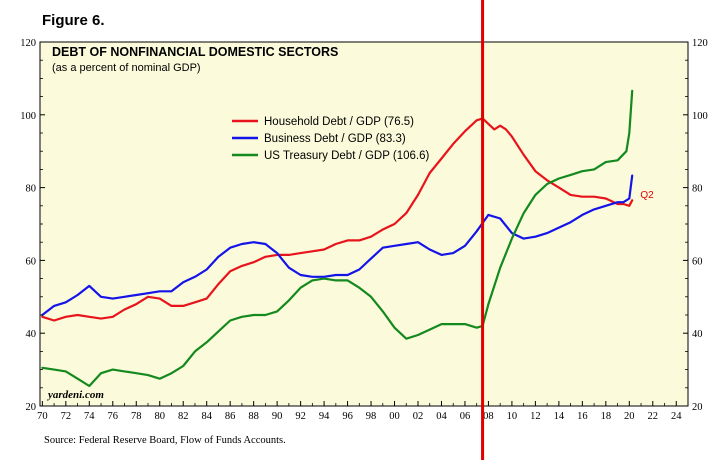 Image resolution: width=720 pixels, height=460 pixels. I want to click on x-tick-label: 02, so click(418, 416).